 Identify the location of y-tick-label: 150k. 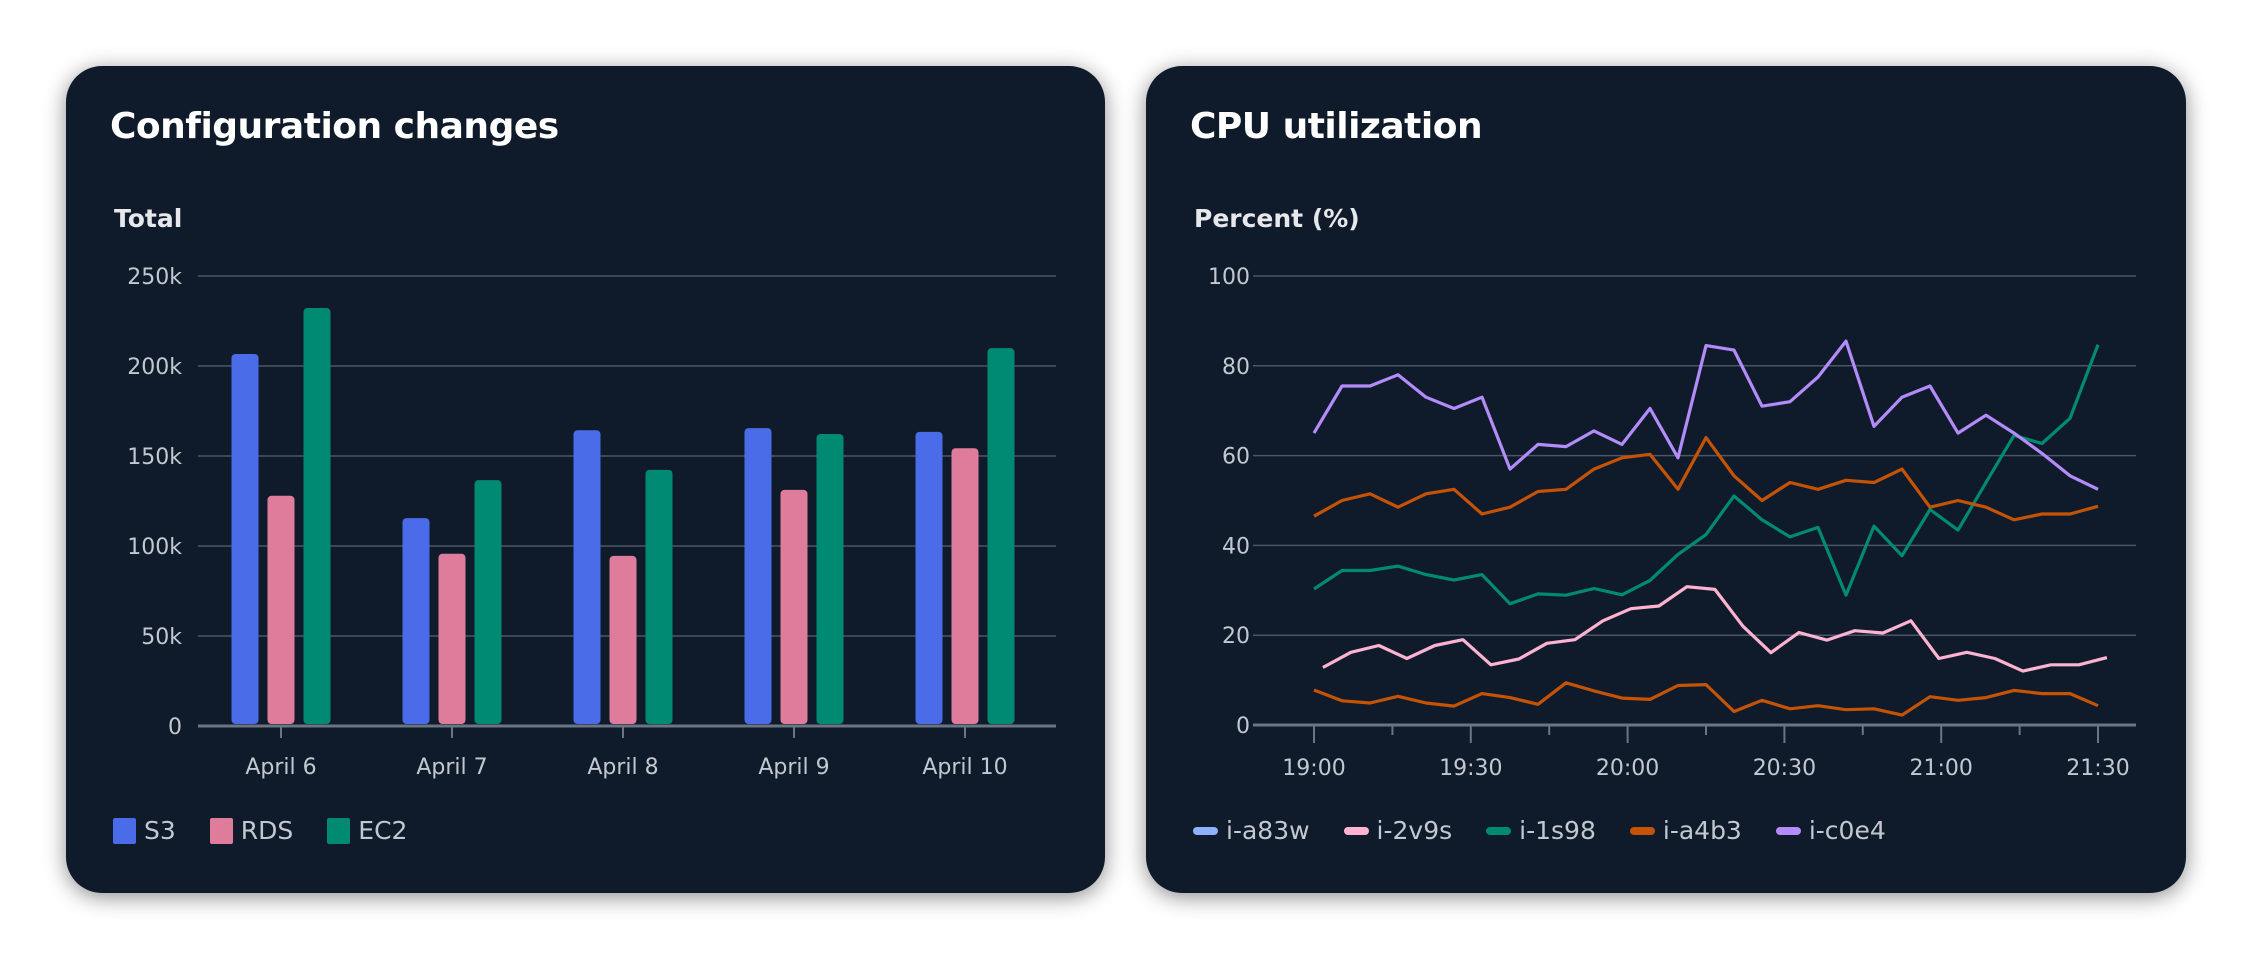
(154, 457).